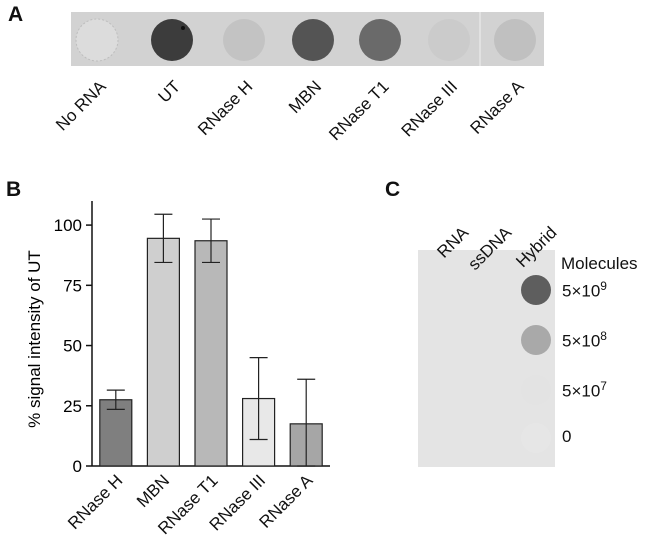 The height and width of the screenshot is (547, 647). I want to click on panel-label-b: B, so click(14, 189).